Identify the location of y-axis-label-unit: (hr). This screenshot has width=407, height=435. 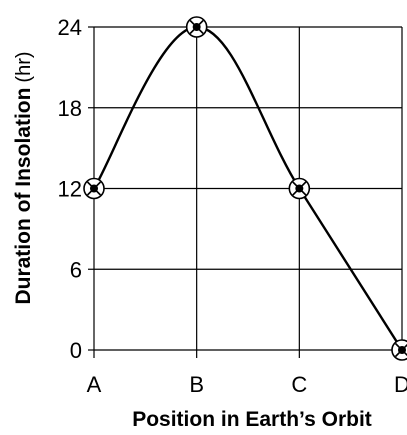
(24, 66).